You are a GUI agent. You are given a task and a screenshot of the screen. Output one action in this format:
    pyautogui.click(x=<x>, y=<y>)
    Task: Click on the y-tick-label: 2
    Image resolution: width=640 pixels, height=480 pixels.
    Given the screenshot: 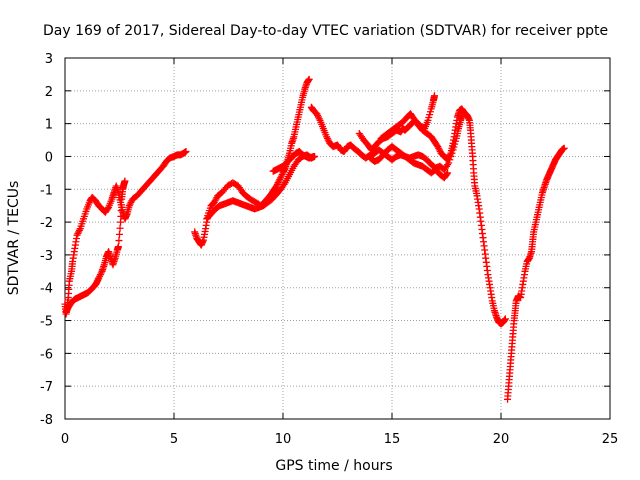 What is the action you would take?
    pyautogui.click(x=49, y=92)
    